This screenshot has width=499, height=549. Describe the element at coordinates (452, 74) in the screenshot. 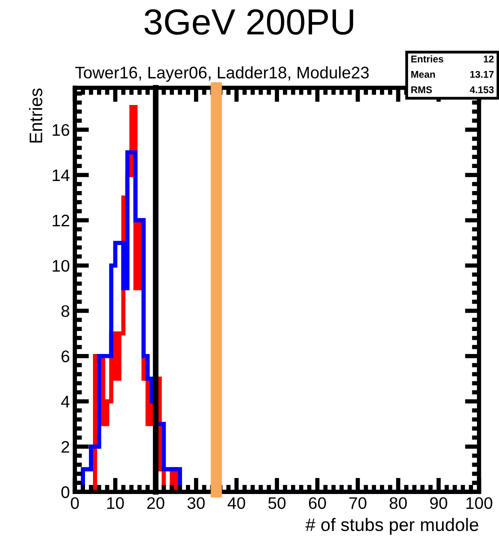

I see `text: Mean 13.17` at that location.